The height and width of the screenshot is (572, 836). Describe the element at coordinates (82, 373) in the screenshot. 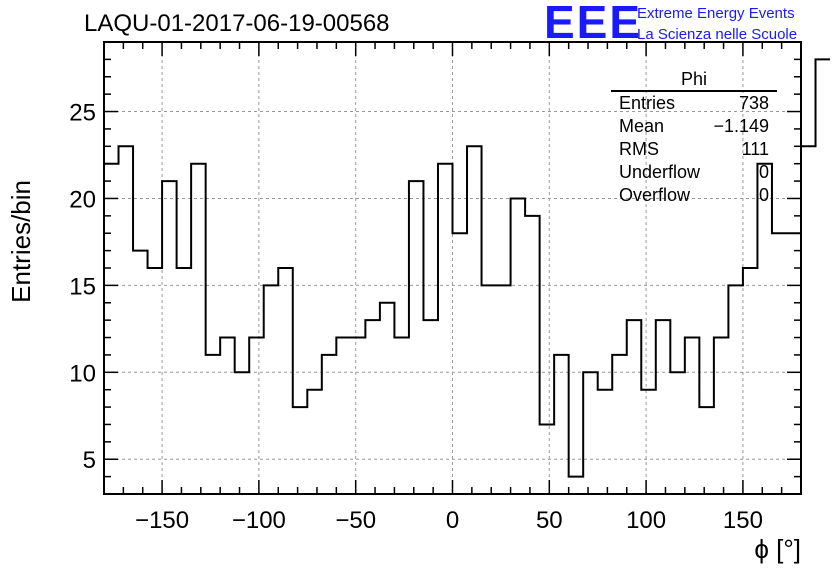

I see `y-tick-label: 10` at that location.